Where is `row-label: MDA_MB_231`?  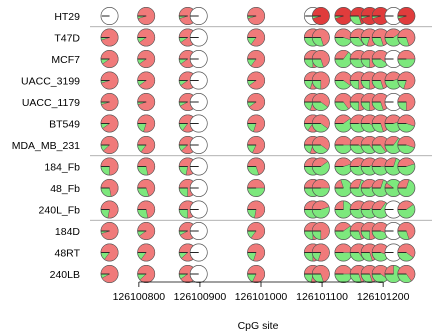
row-label: MDA_MB_231 is located at coordinates (46, 146).